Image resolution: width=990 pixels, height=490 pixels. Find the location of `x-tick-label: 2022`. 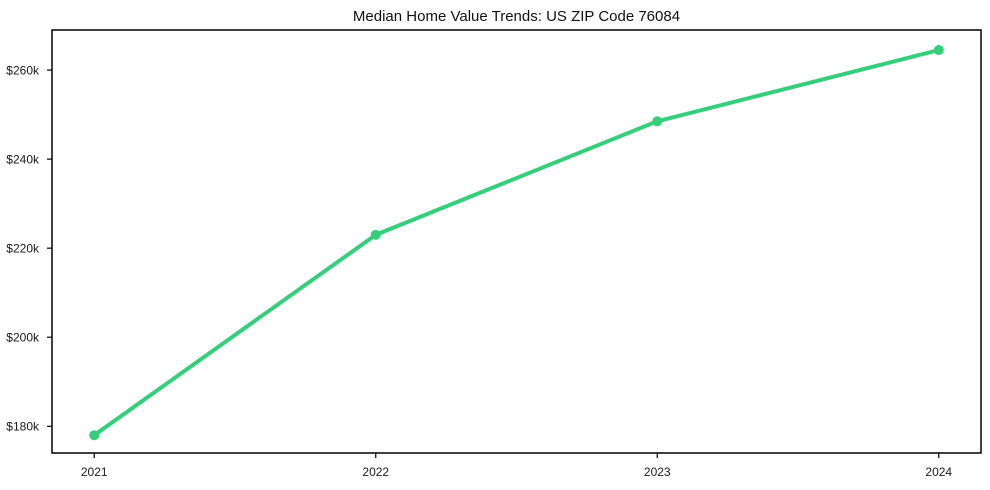

x-tick-label: 2022 is located at coordinates (375, 472).